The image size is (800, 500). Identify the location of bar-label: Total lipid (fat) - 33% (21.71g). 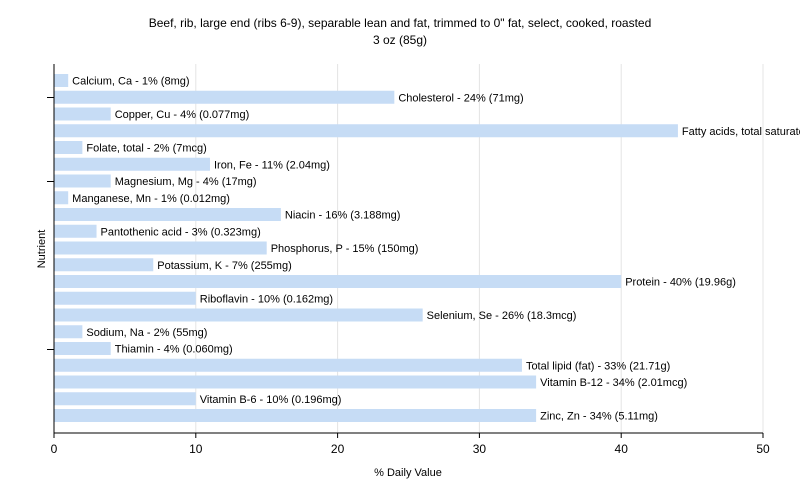
(598, 366).